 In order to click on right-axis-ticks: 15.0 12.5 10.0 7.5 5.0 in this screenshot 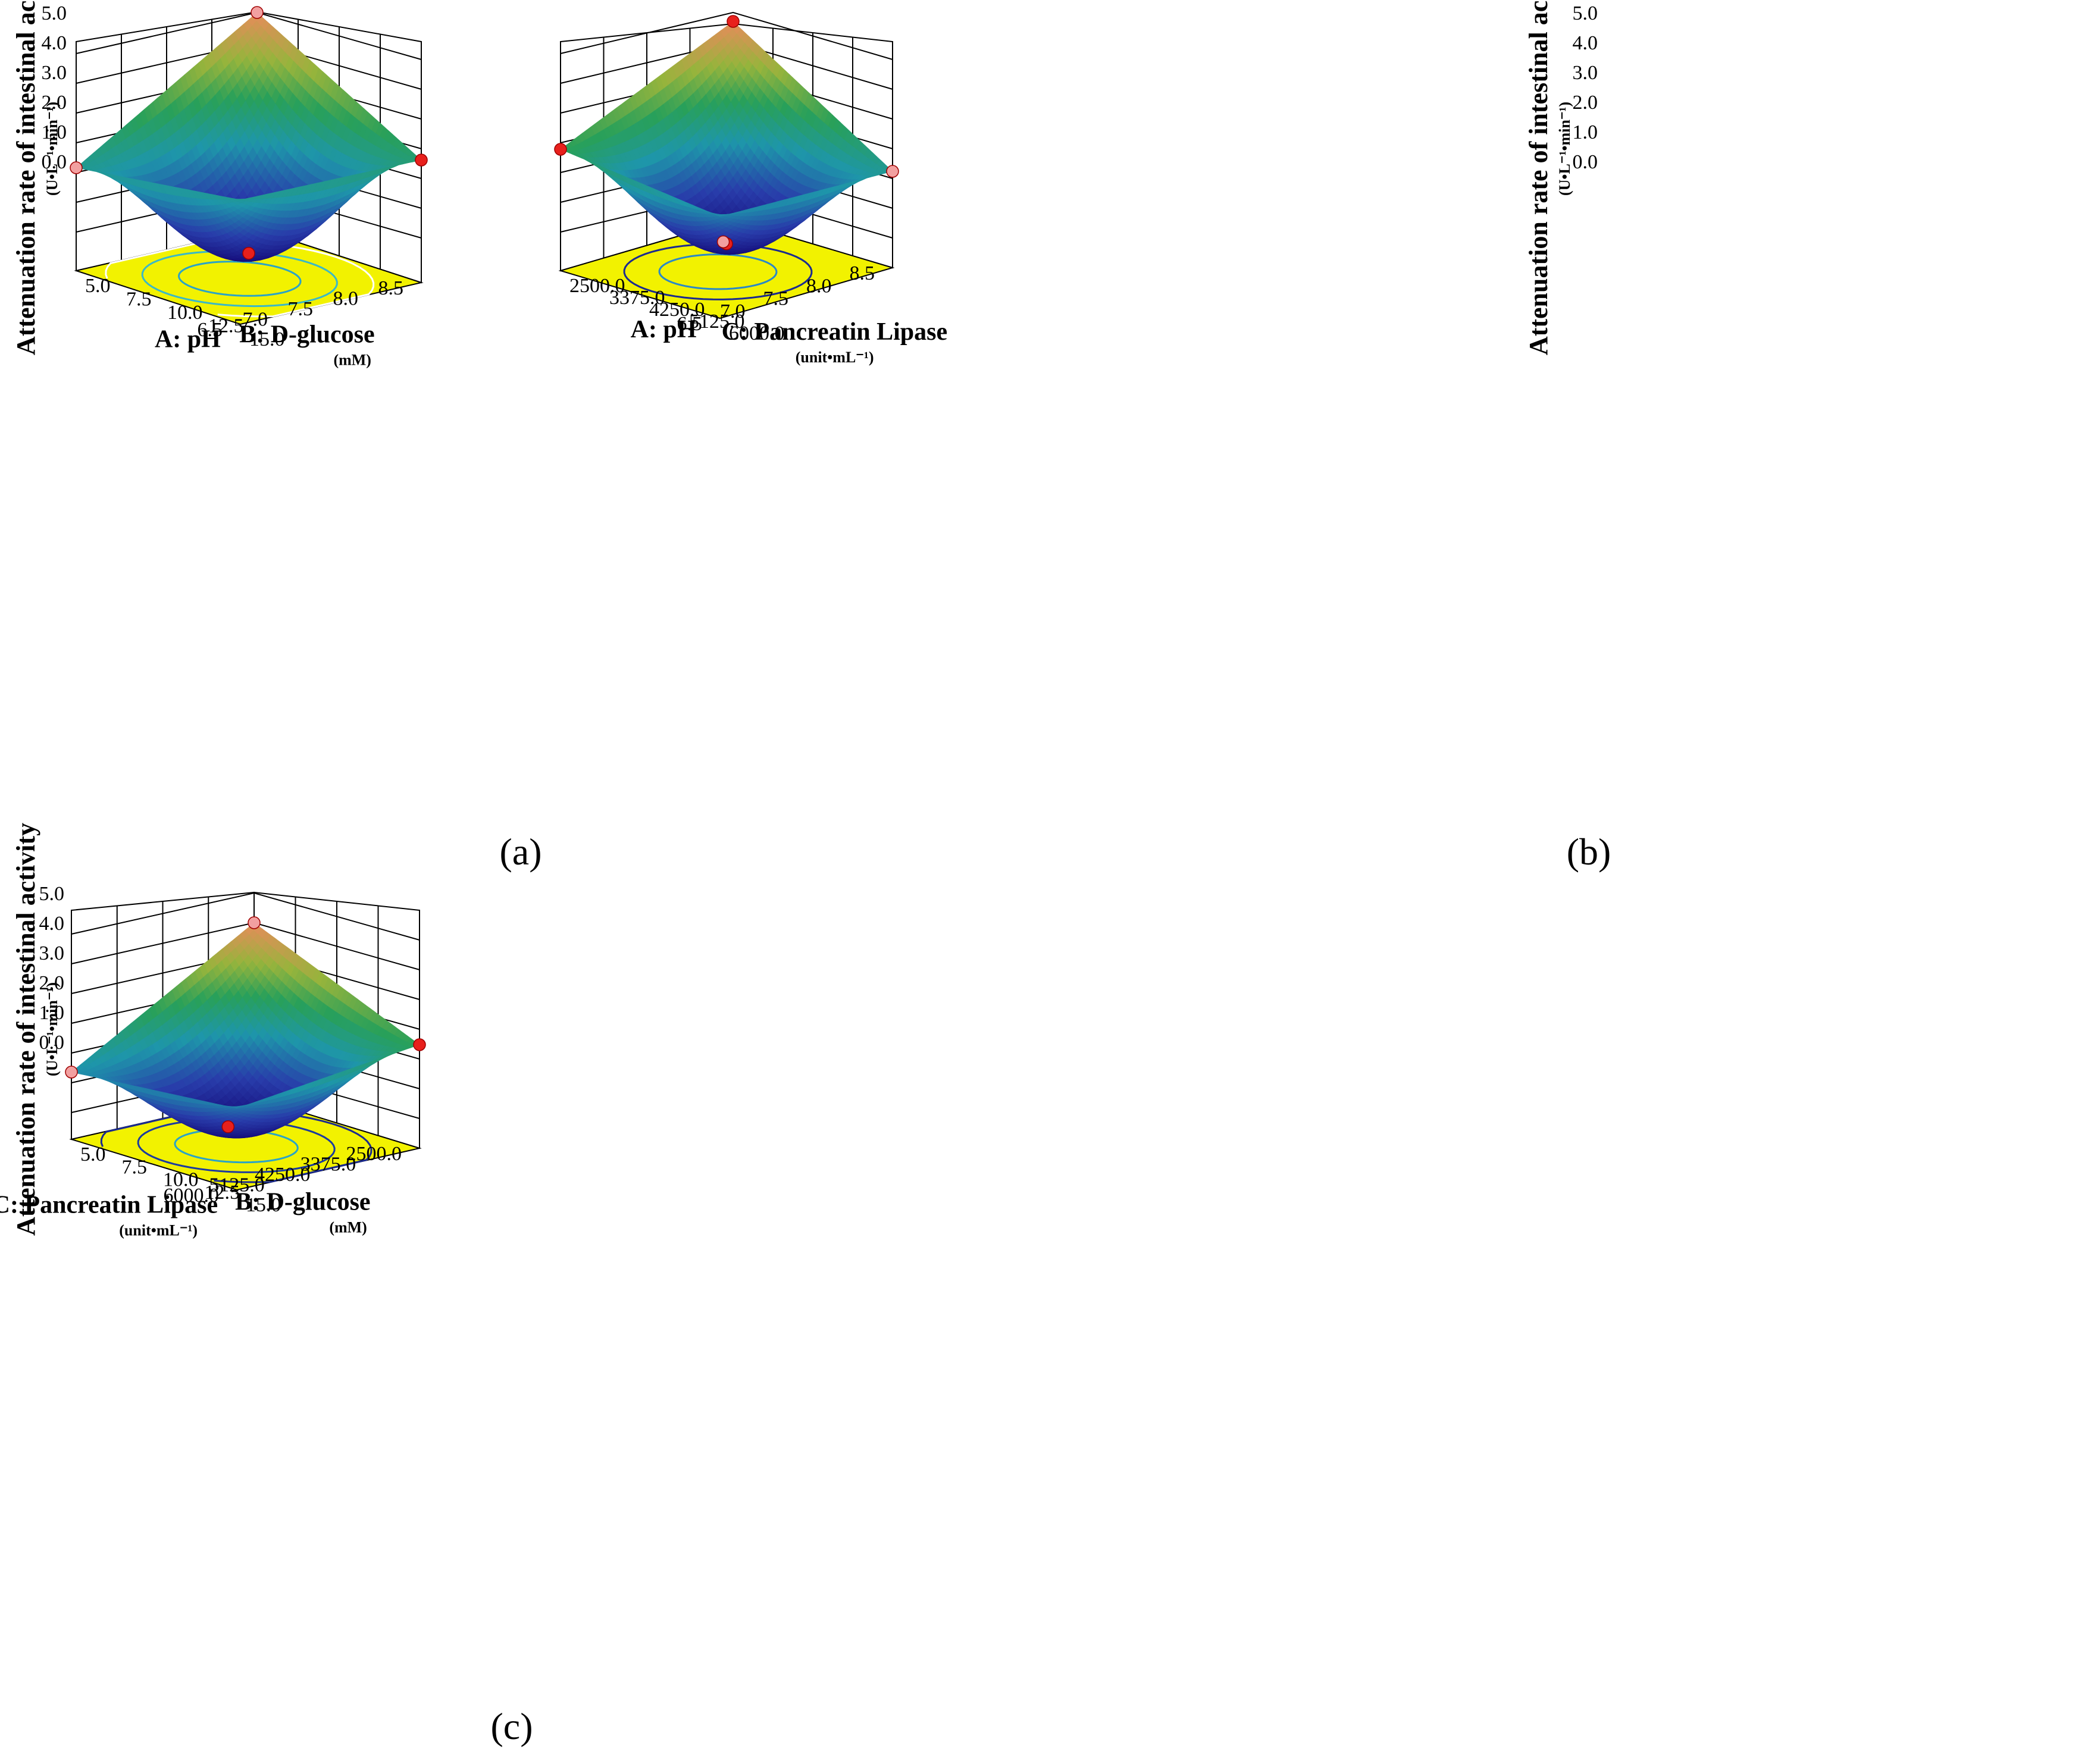, I will do `click(180, 1179)`.